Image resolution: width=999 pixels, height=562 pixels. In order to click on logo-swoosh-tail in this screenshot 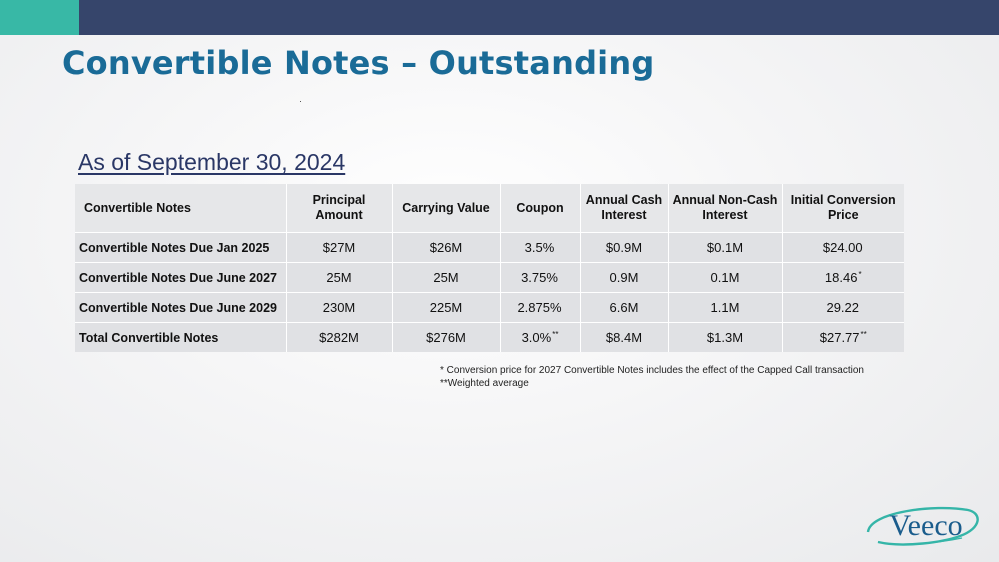, I will do `click(920, 541)`.